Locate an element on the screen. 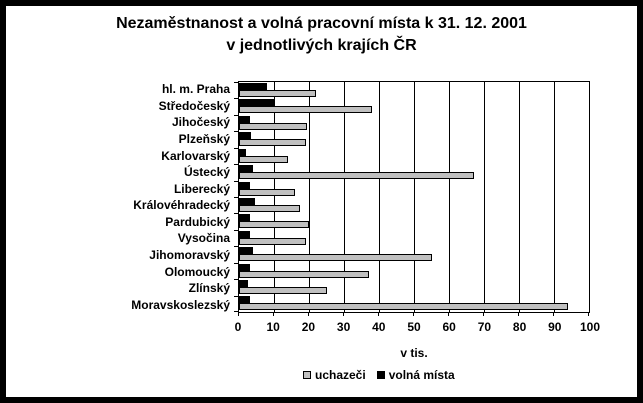 Image resolution: width=643 pixels, height=403 pixels. legend-label-uchazeci: uchazeči is located at coordinates (340, 375).